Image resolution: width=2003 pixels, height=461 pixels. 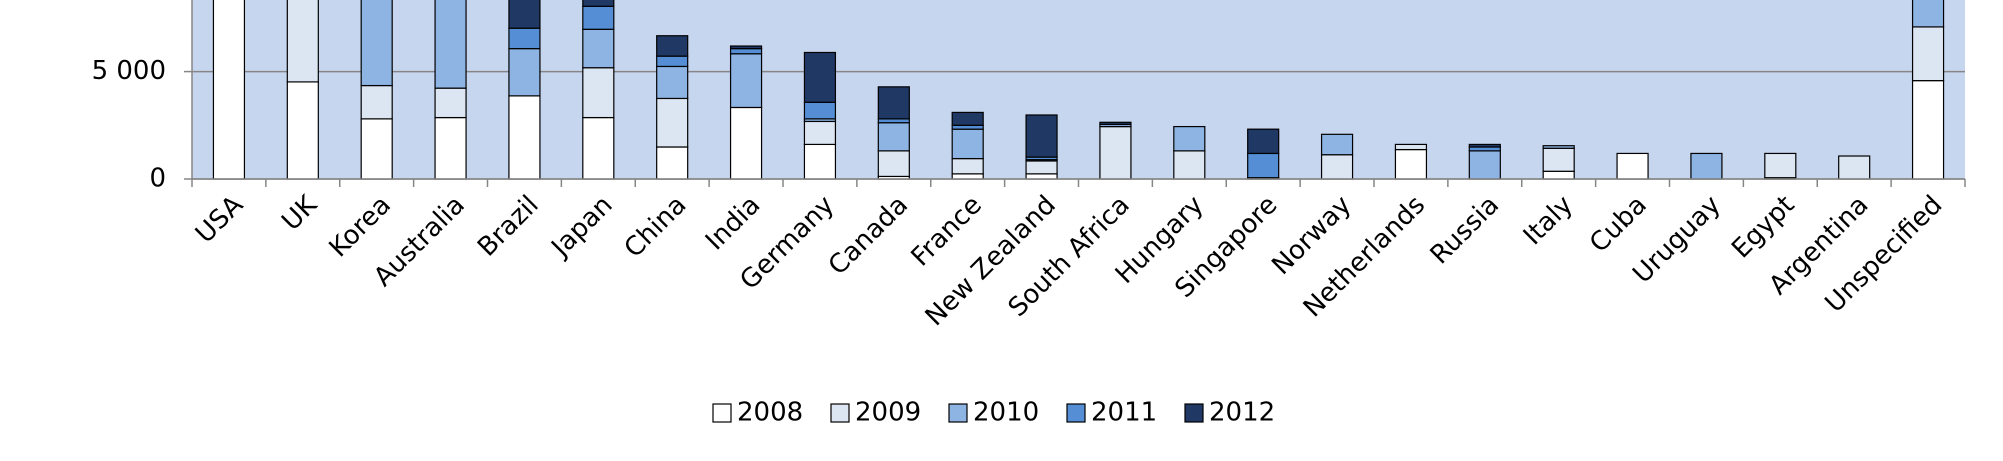 I want to click on x-tick-label: Brazil, so click(x=508, y=226).